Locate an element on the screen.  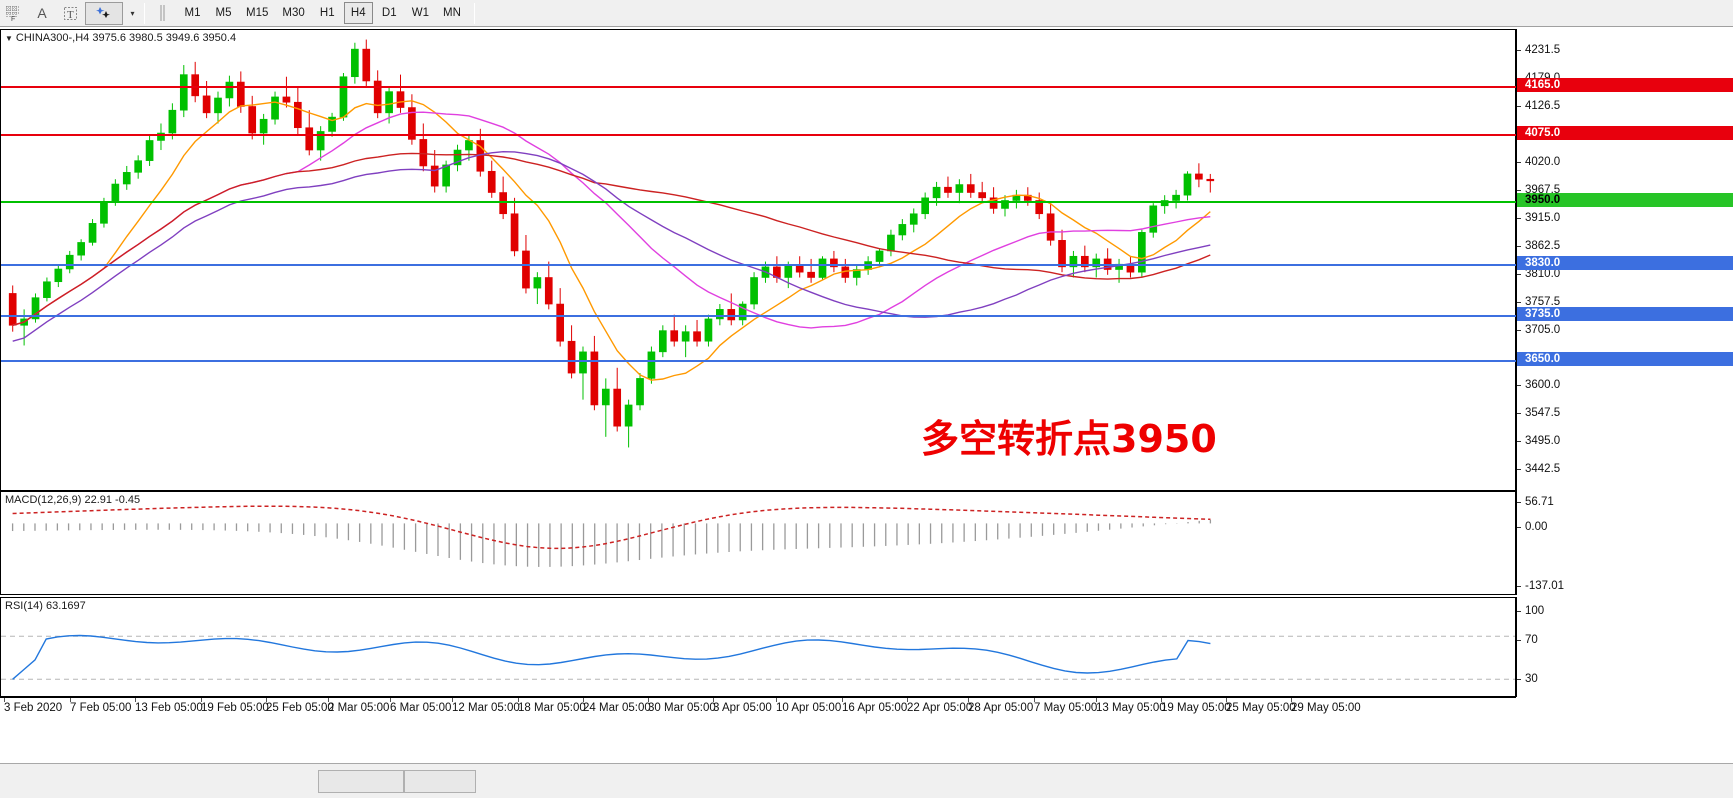
scale-tick-label: 30 is located at coordinates (1531, 679).